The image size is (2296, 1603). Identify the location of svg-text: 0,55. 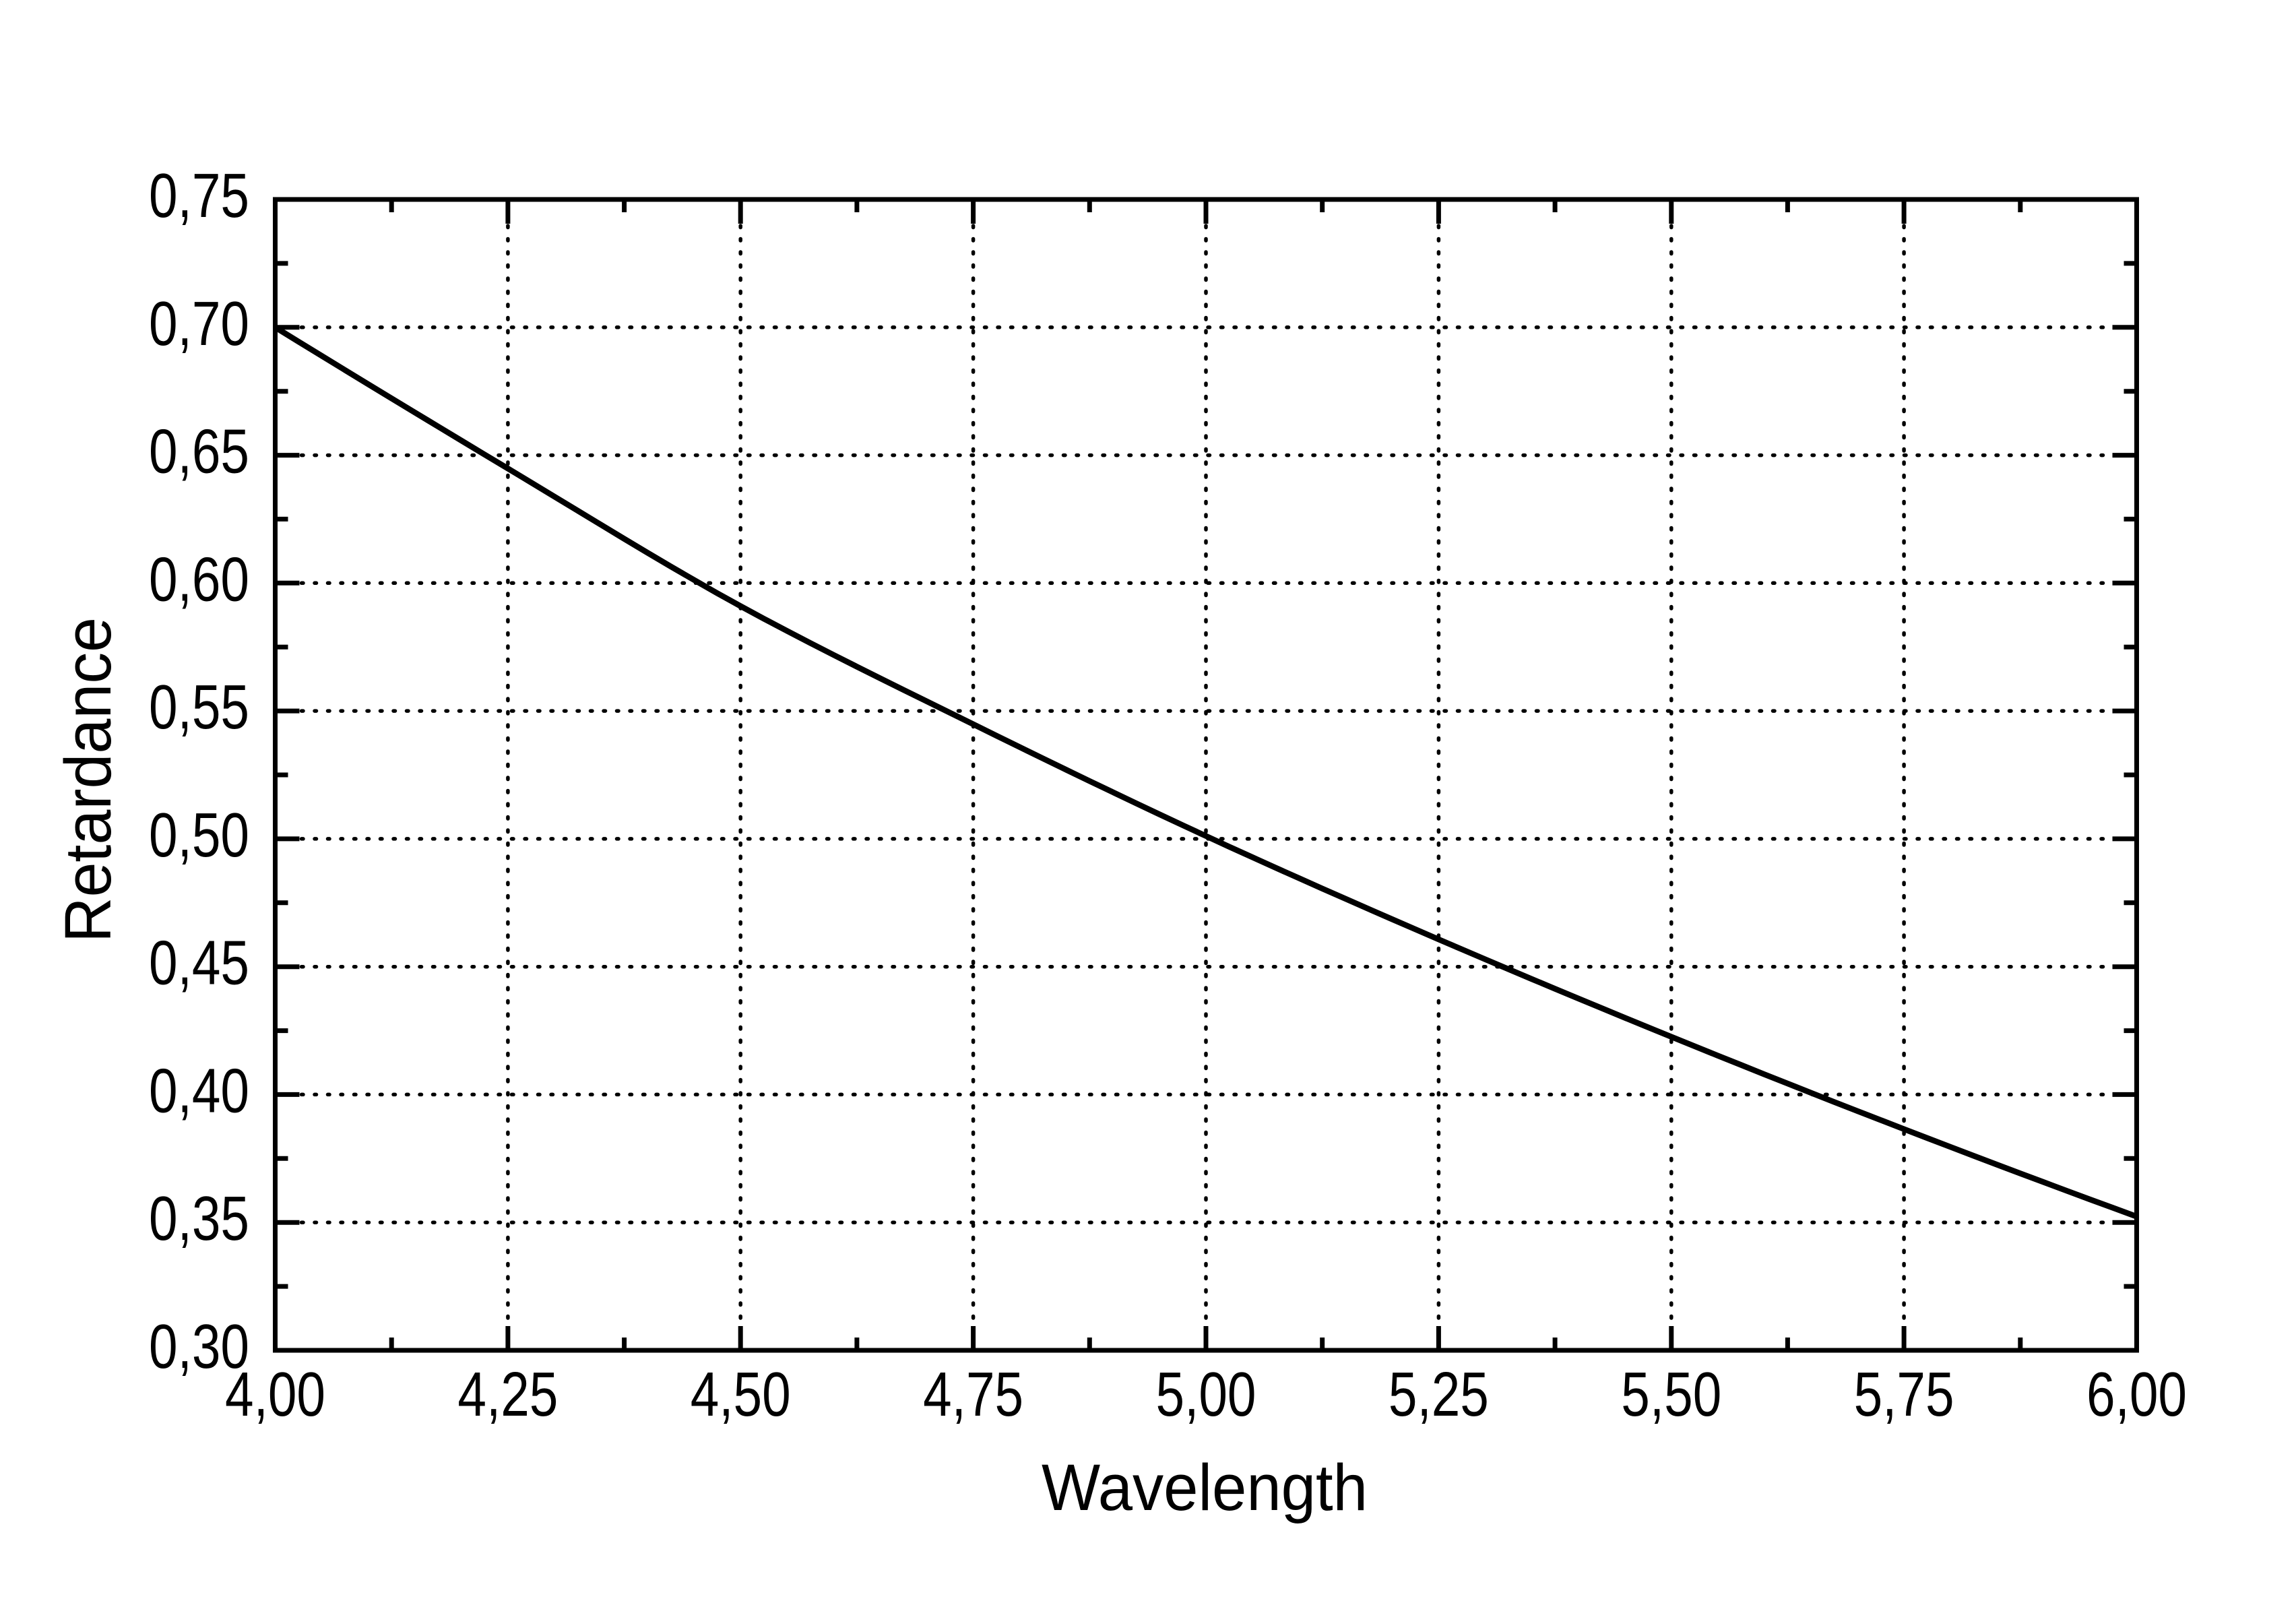
(199, 707).